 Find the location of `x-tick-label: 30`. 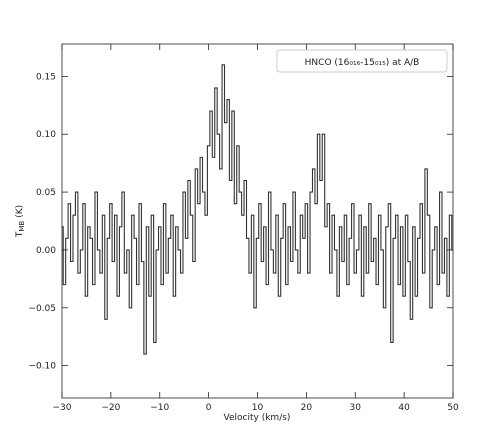

x-tick-label: 30 is located at coordinates (356, 408).